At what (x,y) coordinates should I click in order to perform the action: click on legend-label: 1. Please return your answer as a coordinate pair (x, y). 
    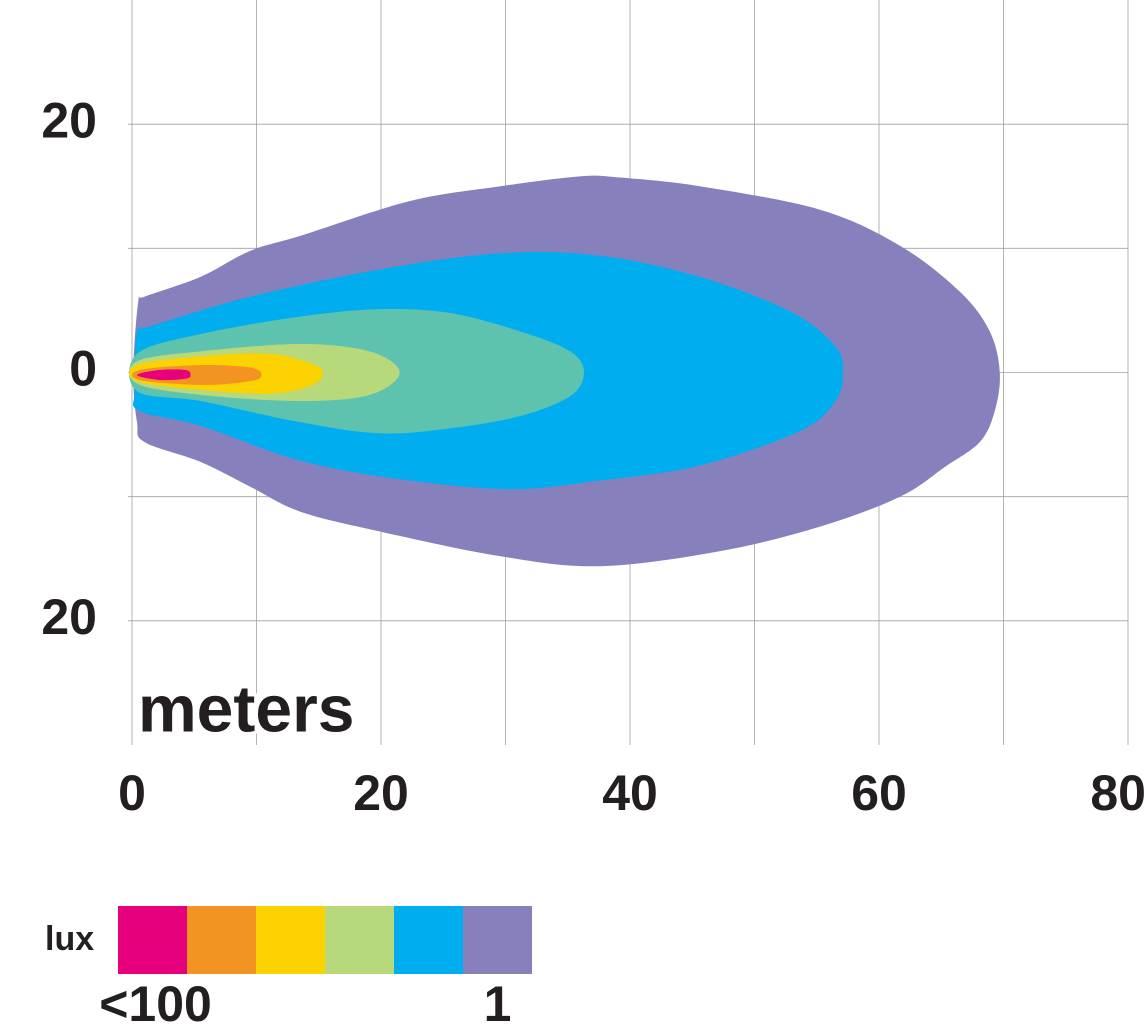
    Looking at the image, I should click on (498, 1001).